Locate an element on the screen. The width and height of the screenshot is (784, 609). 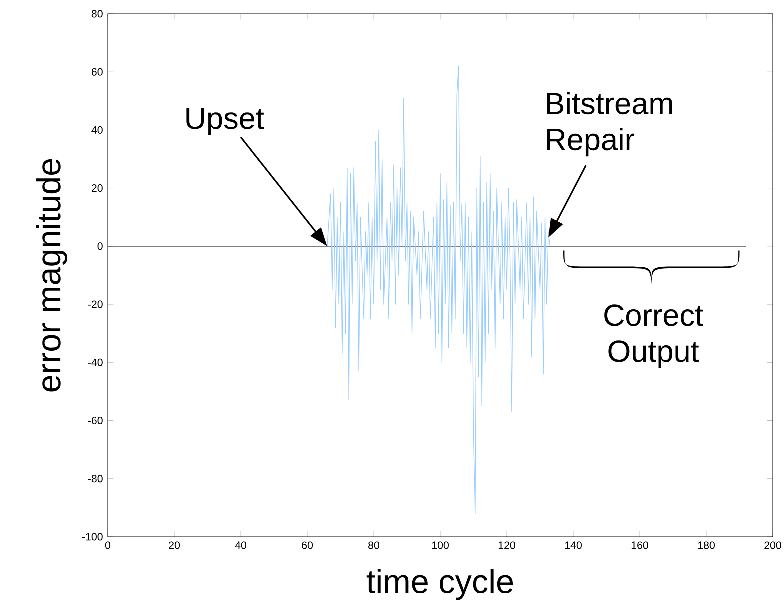
x-tick-label: 60 is located at coordinates (308, 546).